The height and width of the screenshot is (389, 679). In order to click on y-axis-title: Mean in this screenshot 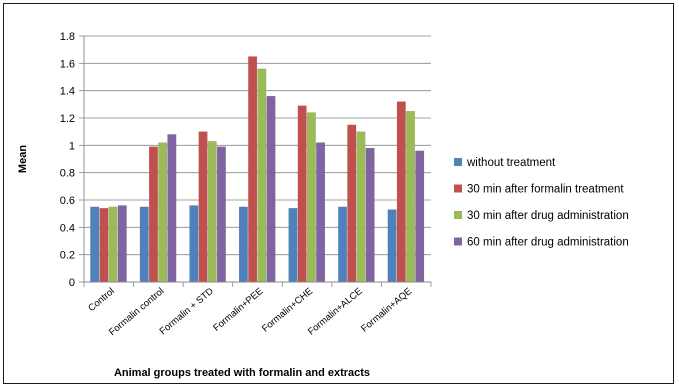, I will do `click(23, 159)`.